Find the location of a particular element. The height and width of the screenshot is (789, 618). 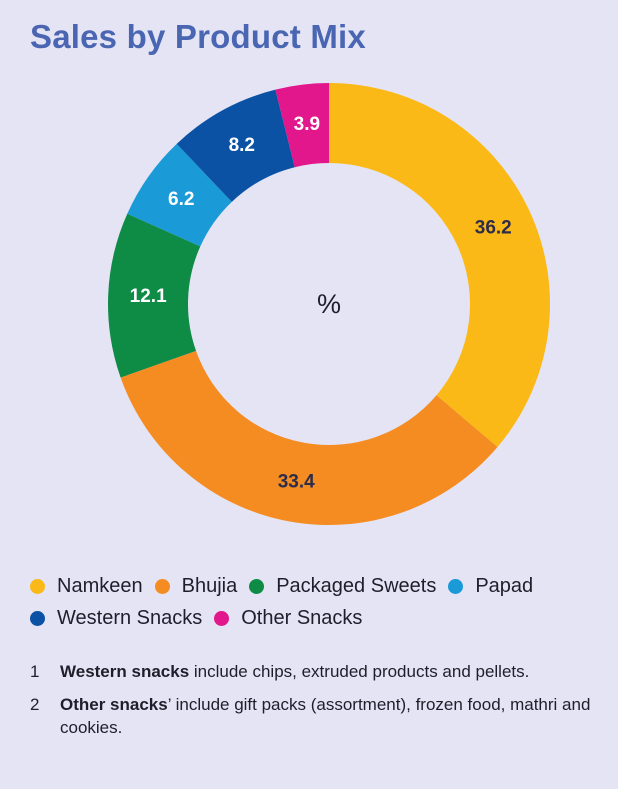

legend-dot-namkeen is located at coordinates (37, 586).